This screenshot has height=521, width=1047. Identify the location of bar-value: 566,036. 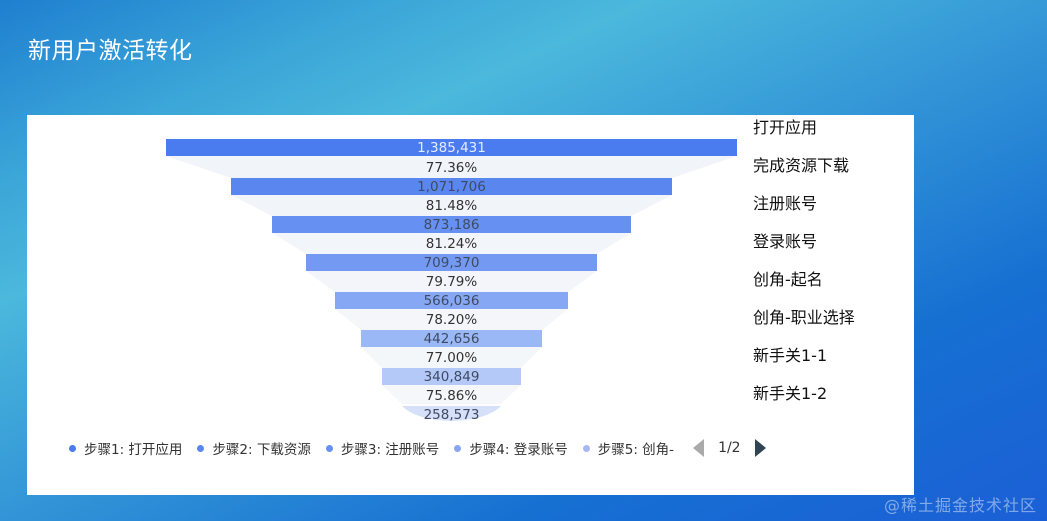
(451, 300).